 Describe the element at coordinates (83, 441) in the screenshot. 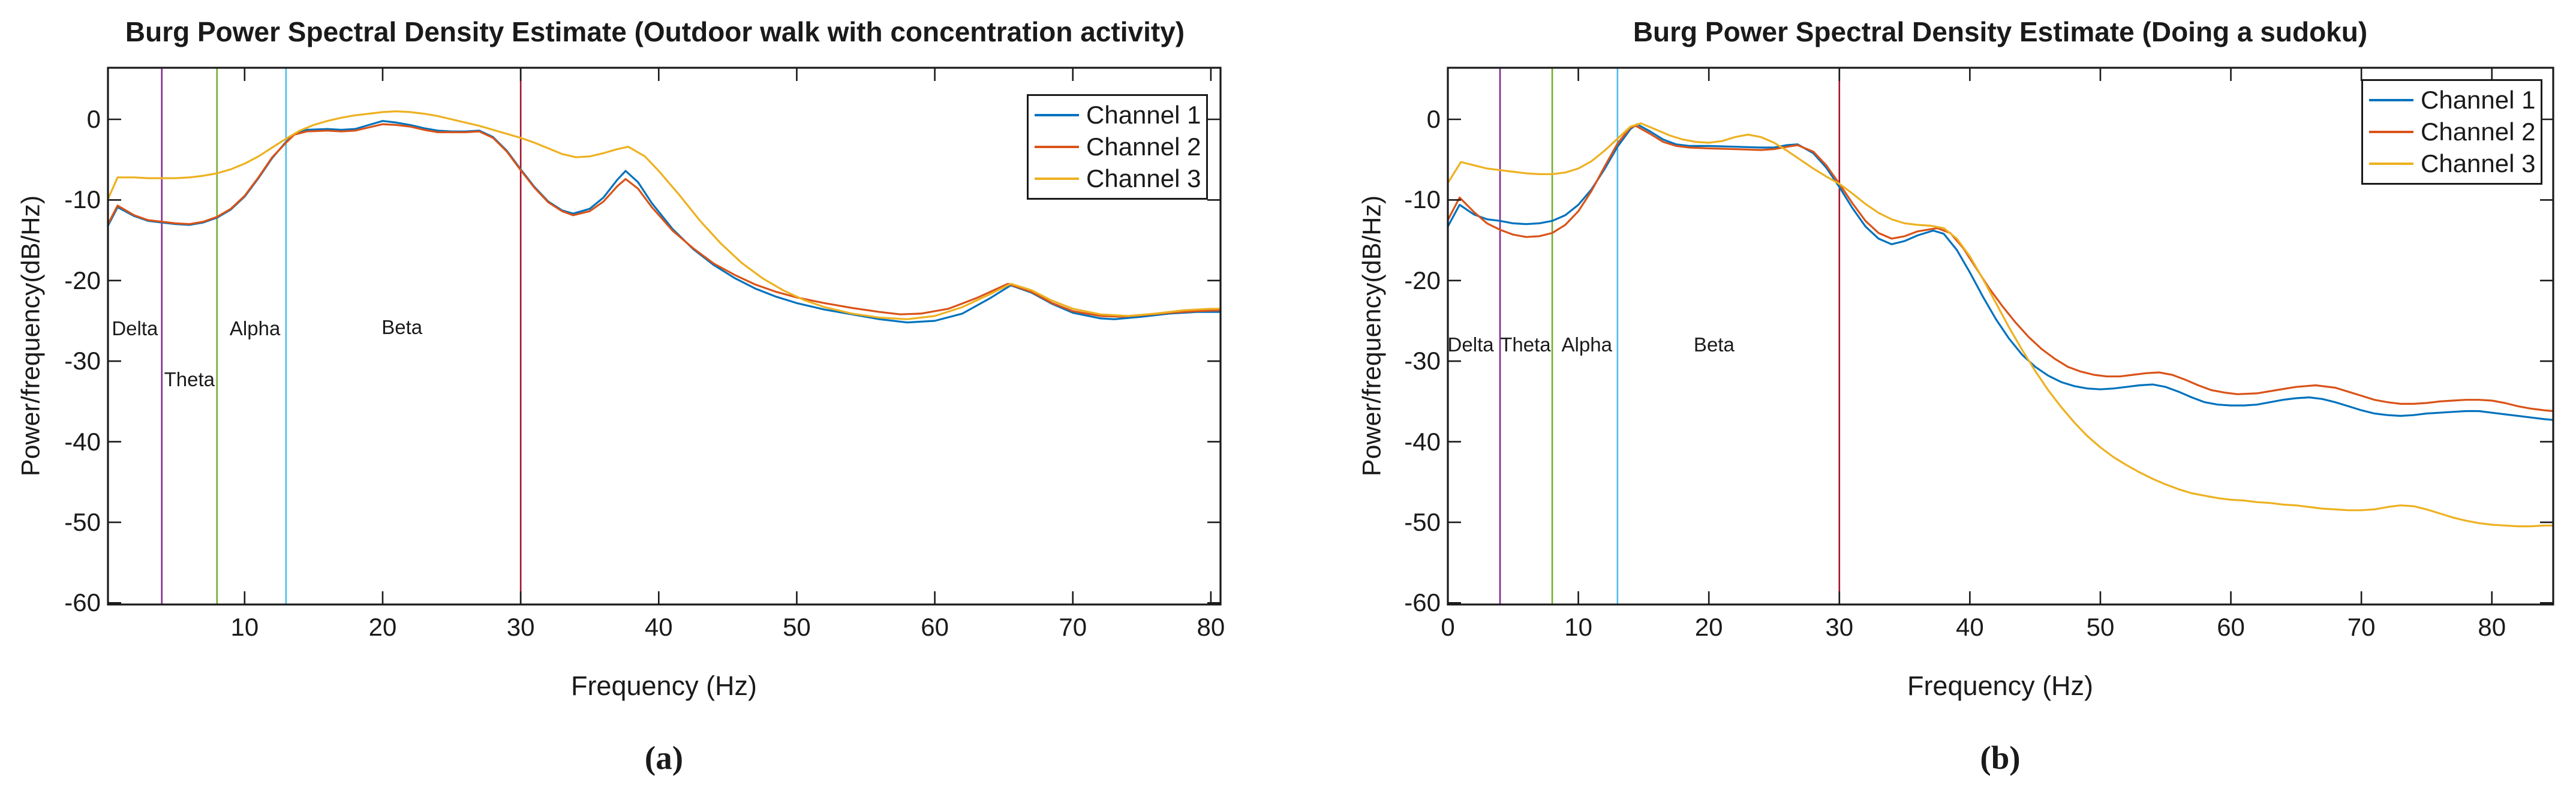

I see `panel-a-ytick-label: -40` at that location.